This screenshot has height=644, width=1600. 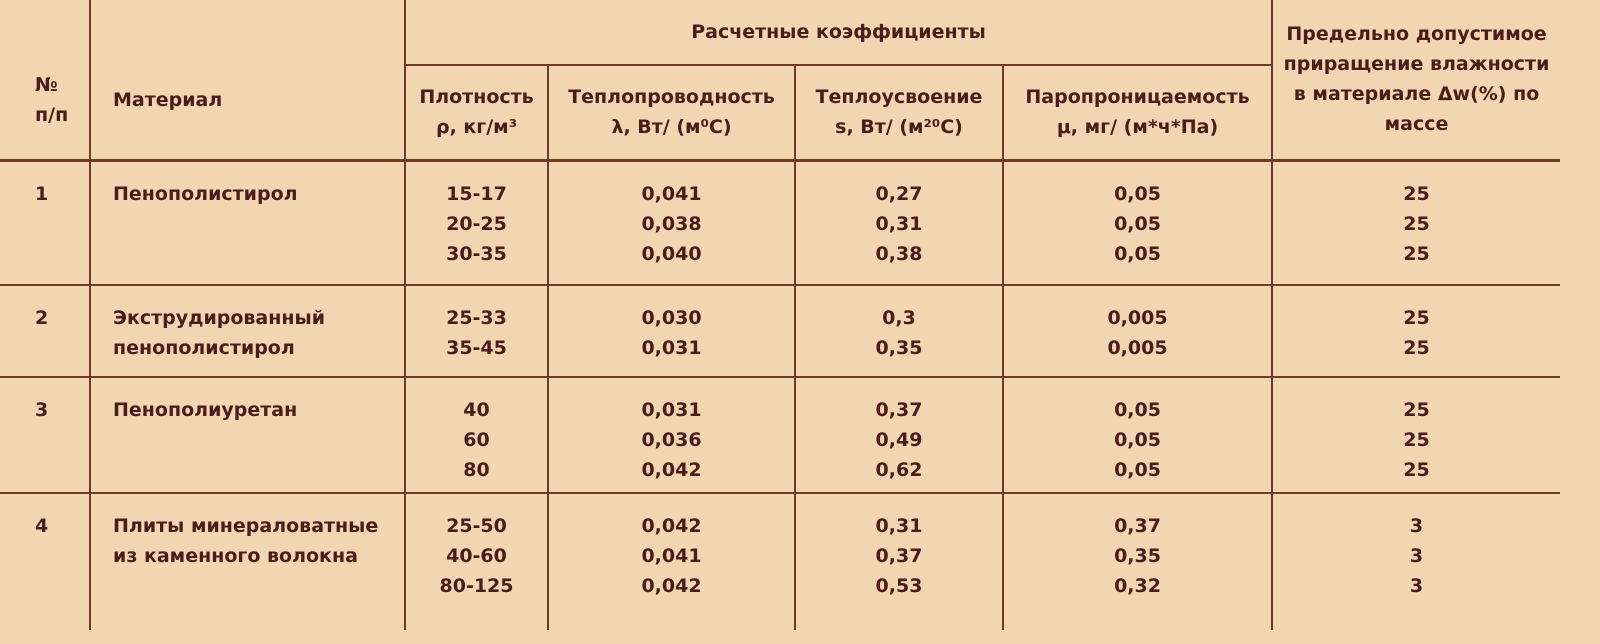 I want to click on header-cell: № п/п, so click(x=45, y=81).